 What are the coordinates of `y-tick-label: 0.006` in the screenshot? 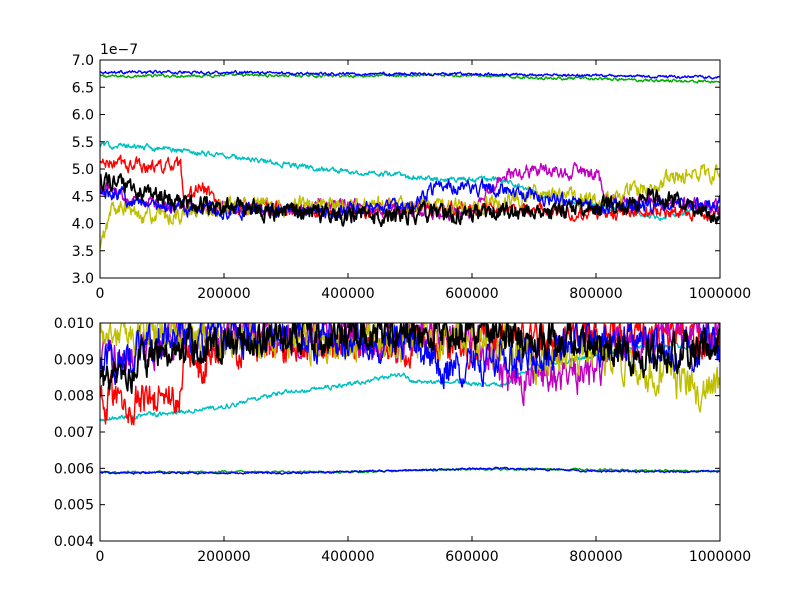 It's located at (74, 469).